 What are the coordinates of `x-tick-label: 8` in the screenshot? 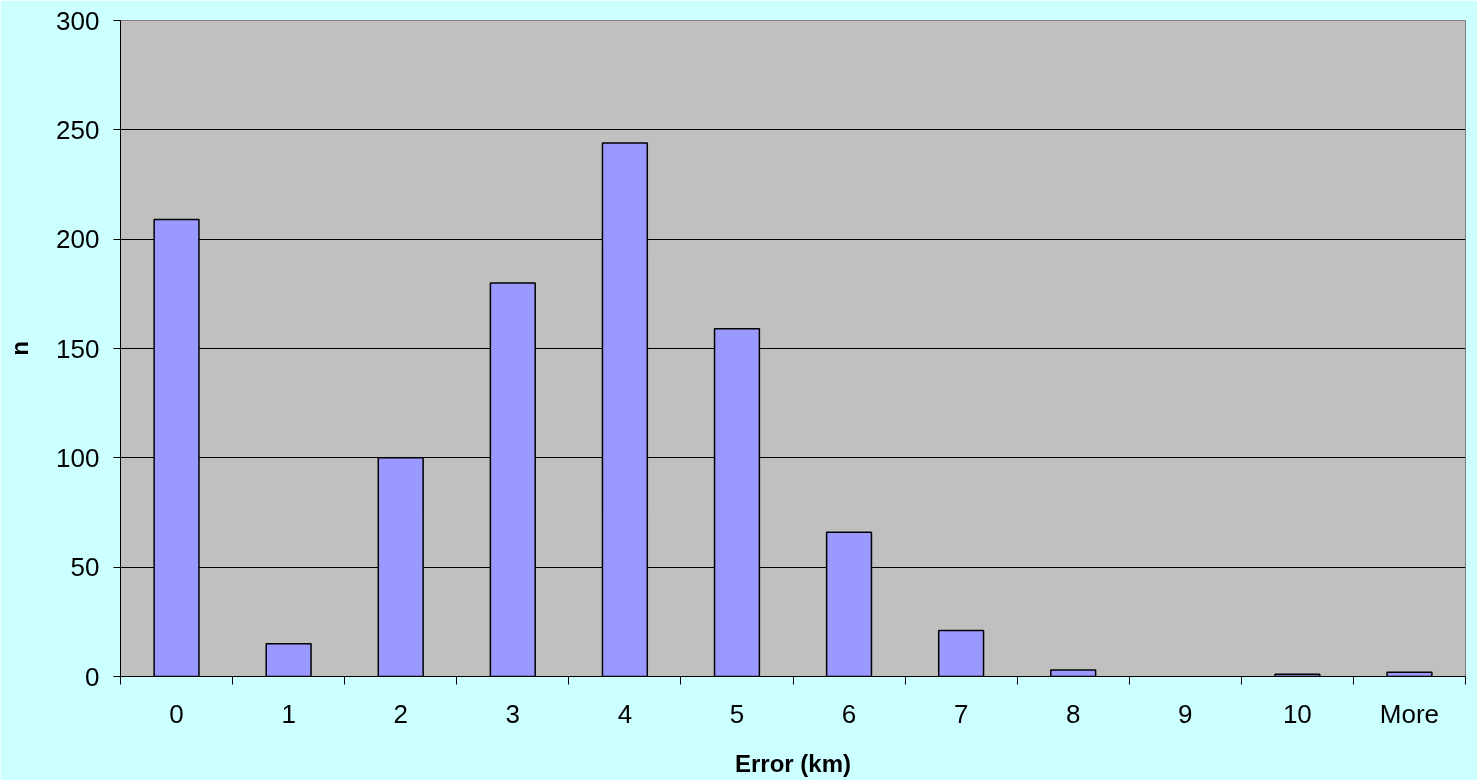 It's located at (1073, 713).